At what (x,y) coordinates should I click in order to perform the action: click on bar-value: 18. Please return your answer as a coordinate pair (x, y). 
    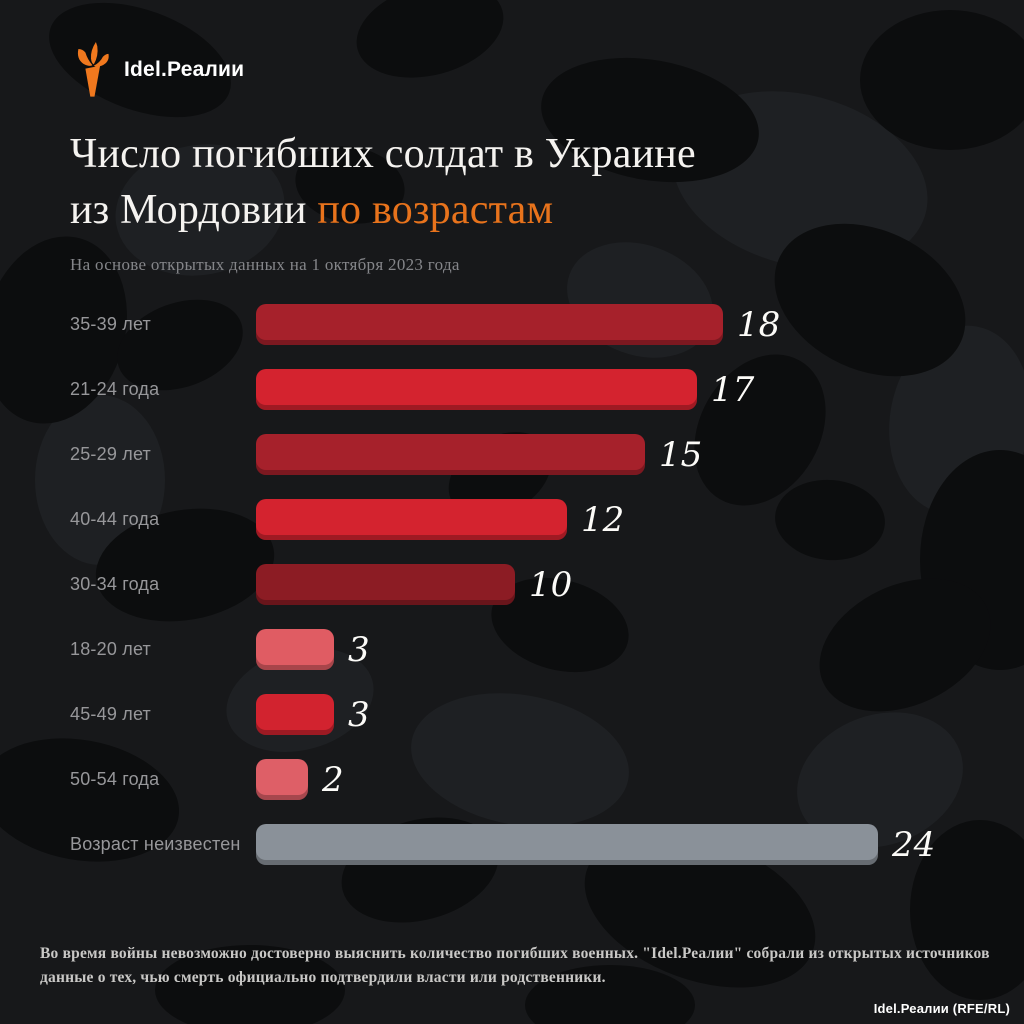
    Looking at the image, I should click on (759, 324).